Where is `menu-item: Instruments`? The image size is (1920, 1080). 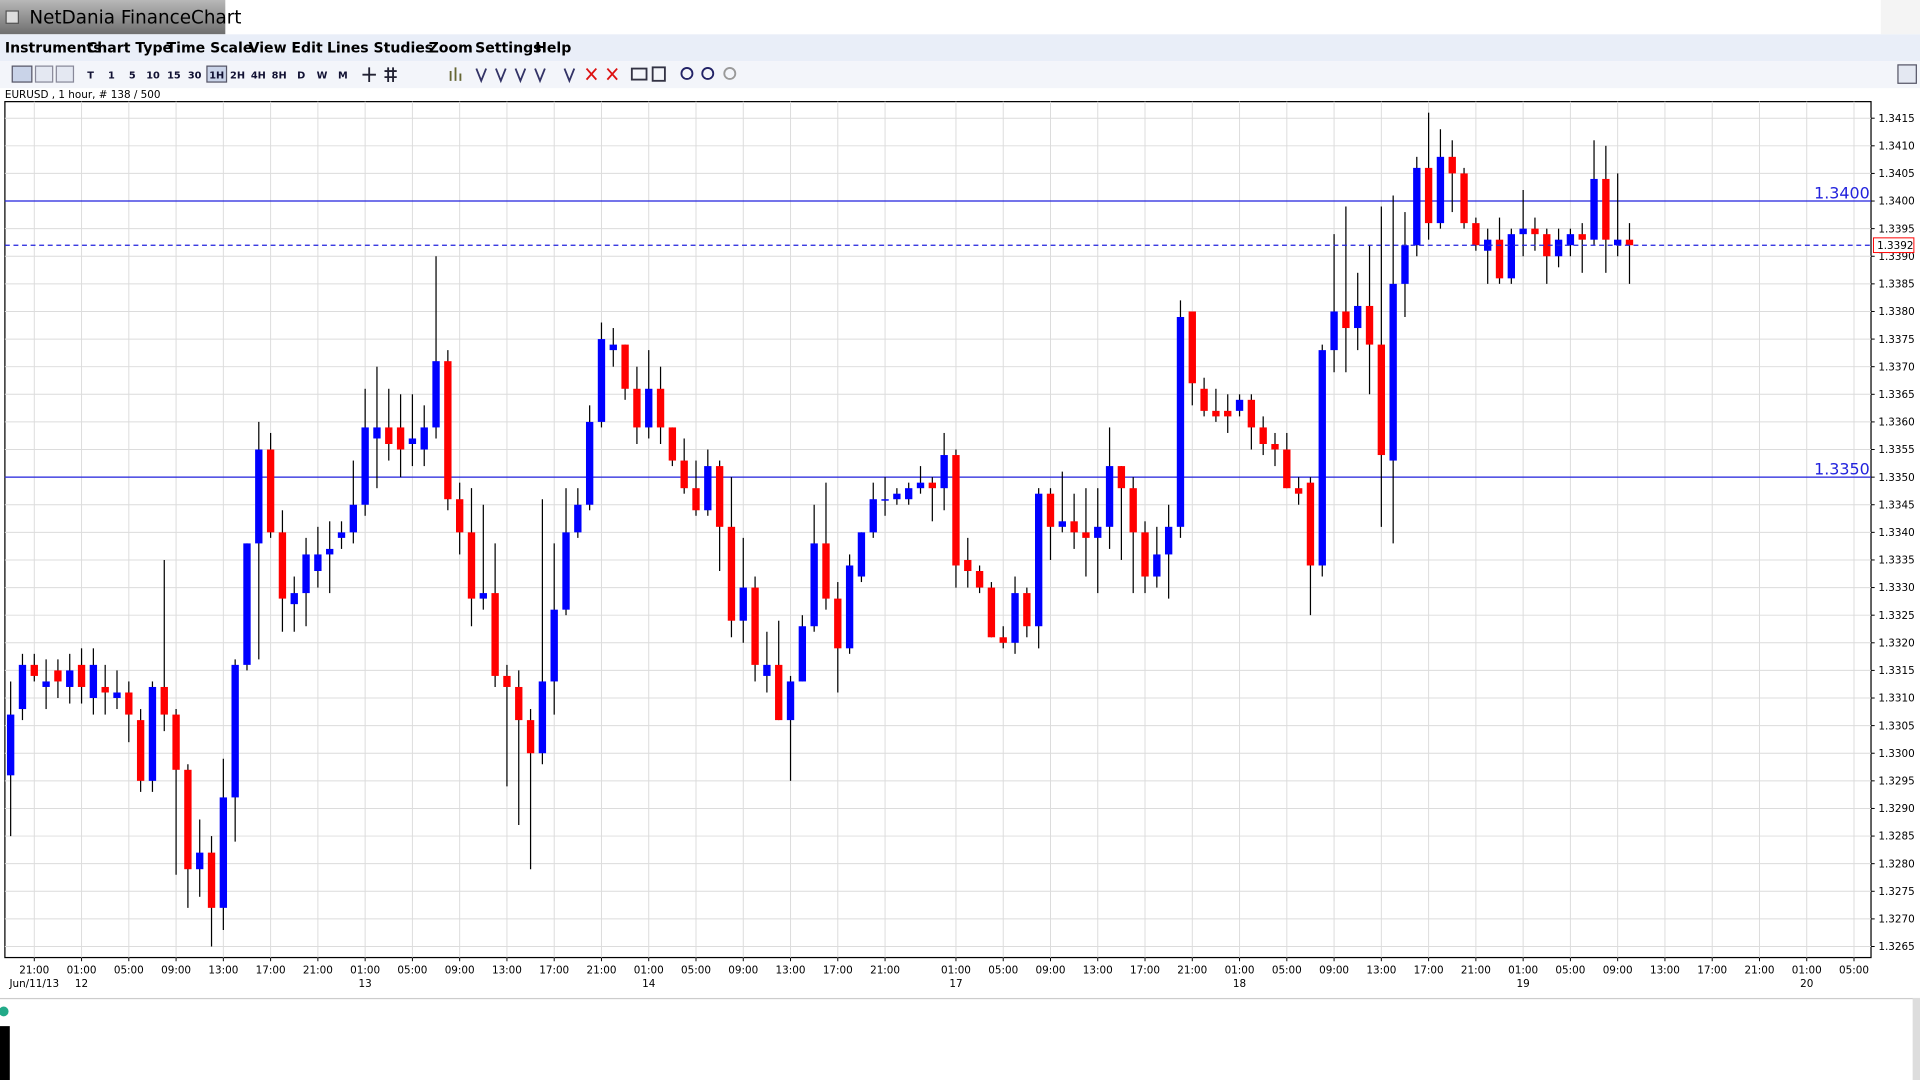 menu-item: Instruments is located at coordinates (53, 49).